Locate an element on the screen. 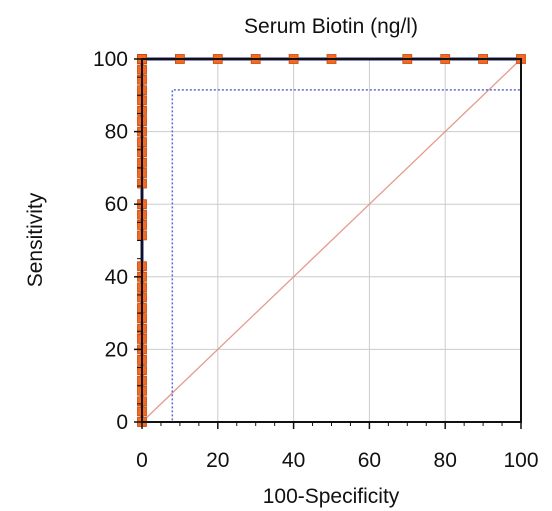  chart-title: Serum Biotin (ng/l) is located at coordinates (331, 26).